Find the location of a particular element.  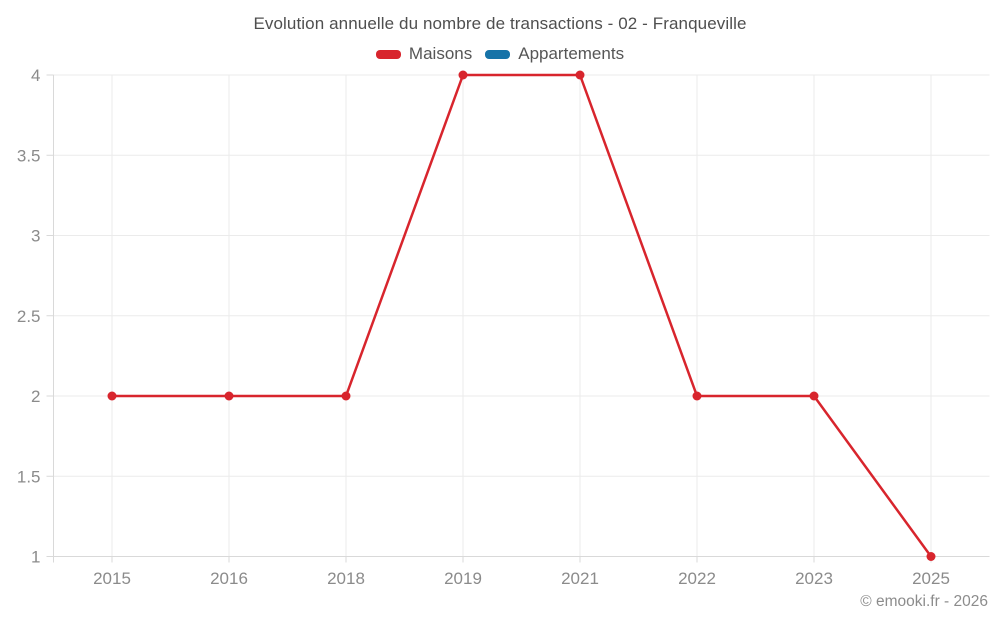

y-axis-tick-label: 3 is located at coordinates (35, 236).